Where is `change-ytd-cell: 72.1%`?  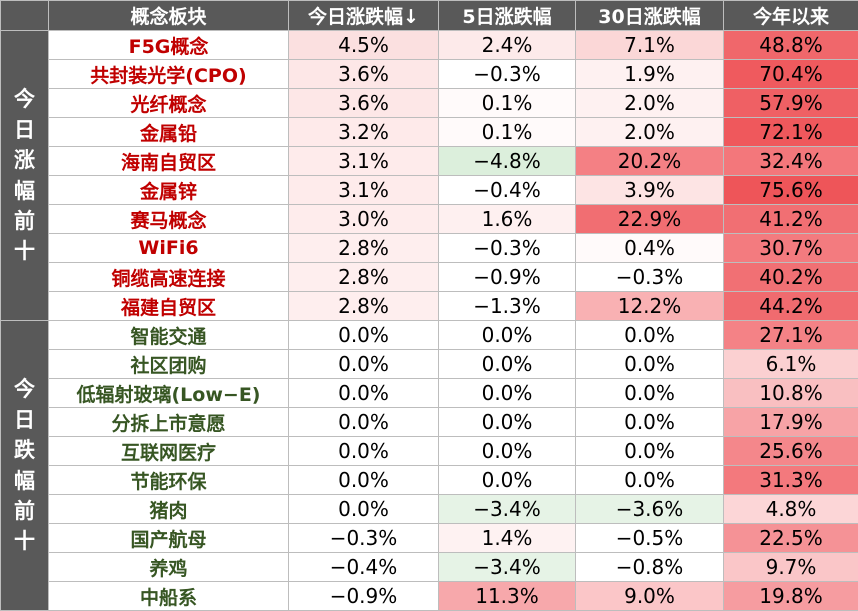
change-ytd-cell: 72.1% is located at coordinates (791, 132).